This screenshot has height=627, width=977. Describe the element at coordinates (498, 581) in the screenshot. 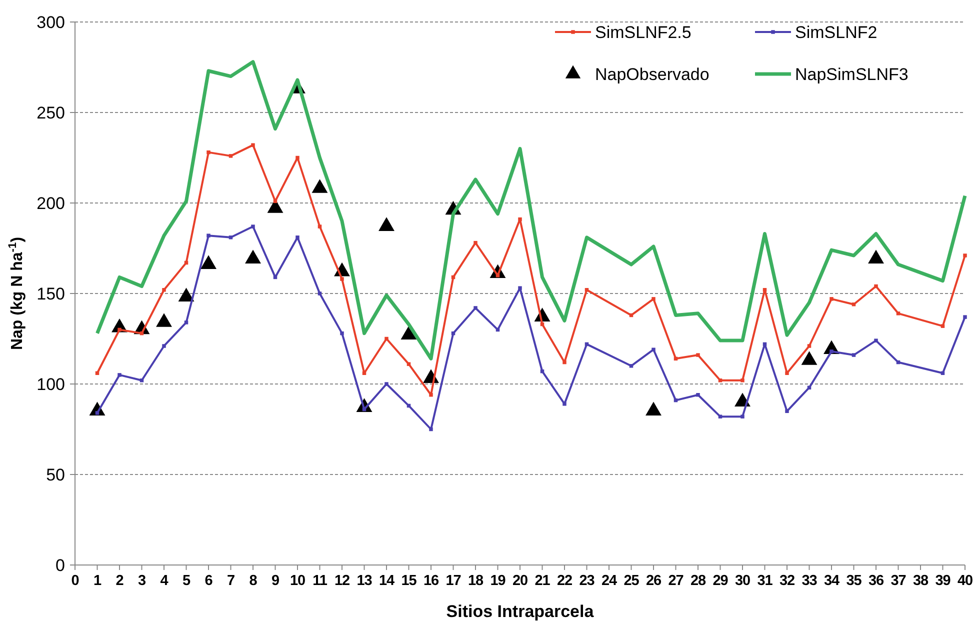

I see `x-tick-label: 19` at that location.